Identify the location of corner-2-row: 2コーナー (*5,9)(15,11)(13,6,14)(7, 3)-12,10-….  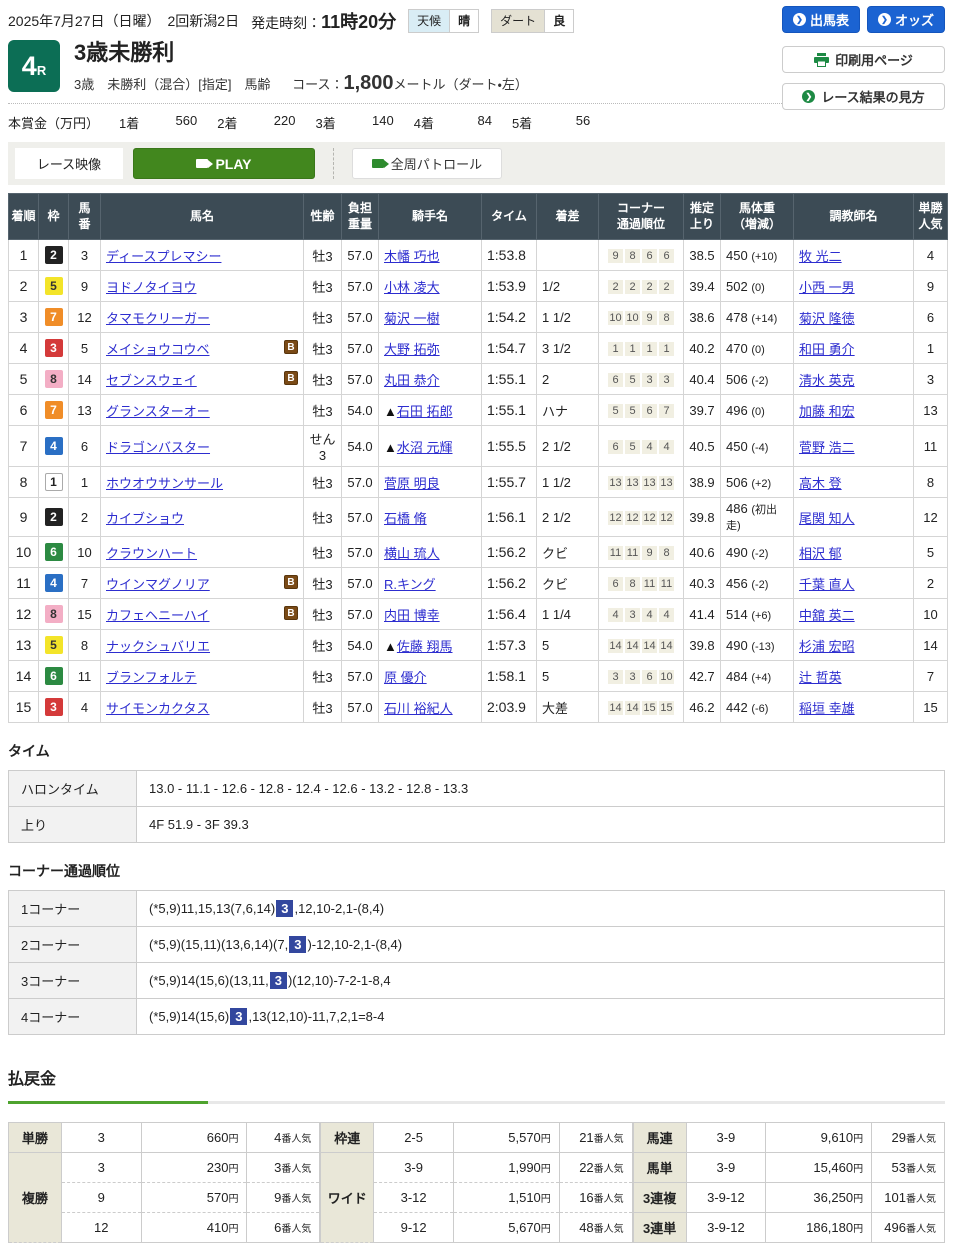
(476, 945).